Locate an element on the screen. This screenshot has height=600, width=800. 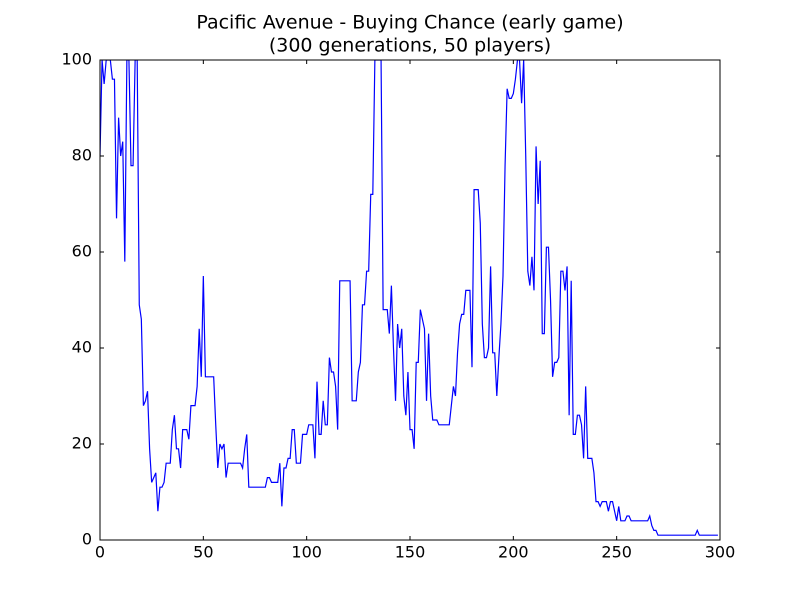
y-tick-label: 80 is located at coordinates (82, 155).